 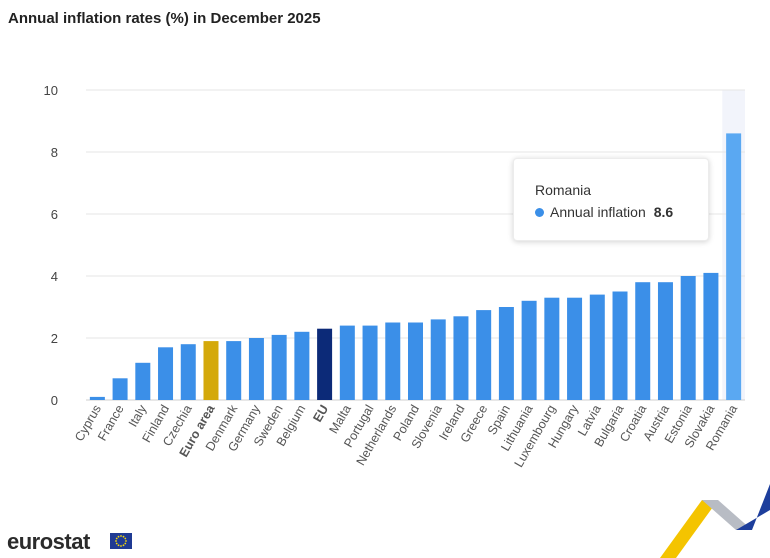 What do you see at coordinates (97, 398) in the screenshot?
I see `bar-cyprus` at bounding box center [97, 398].